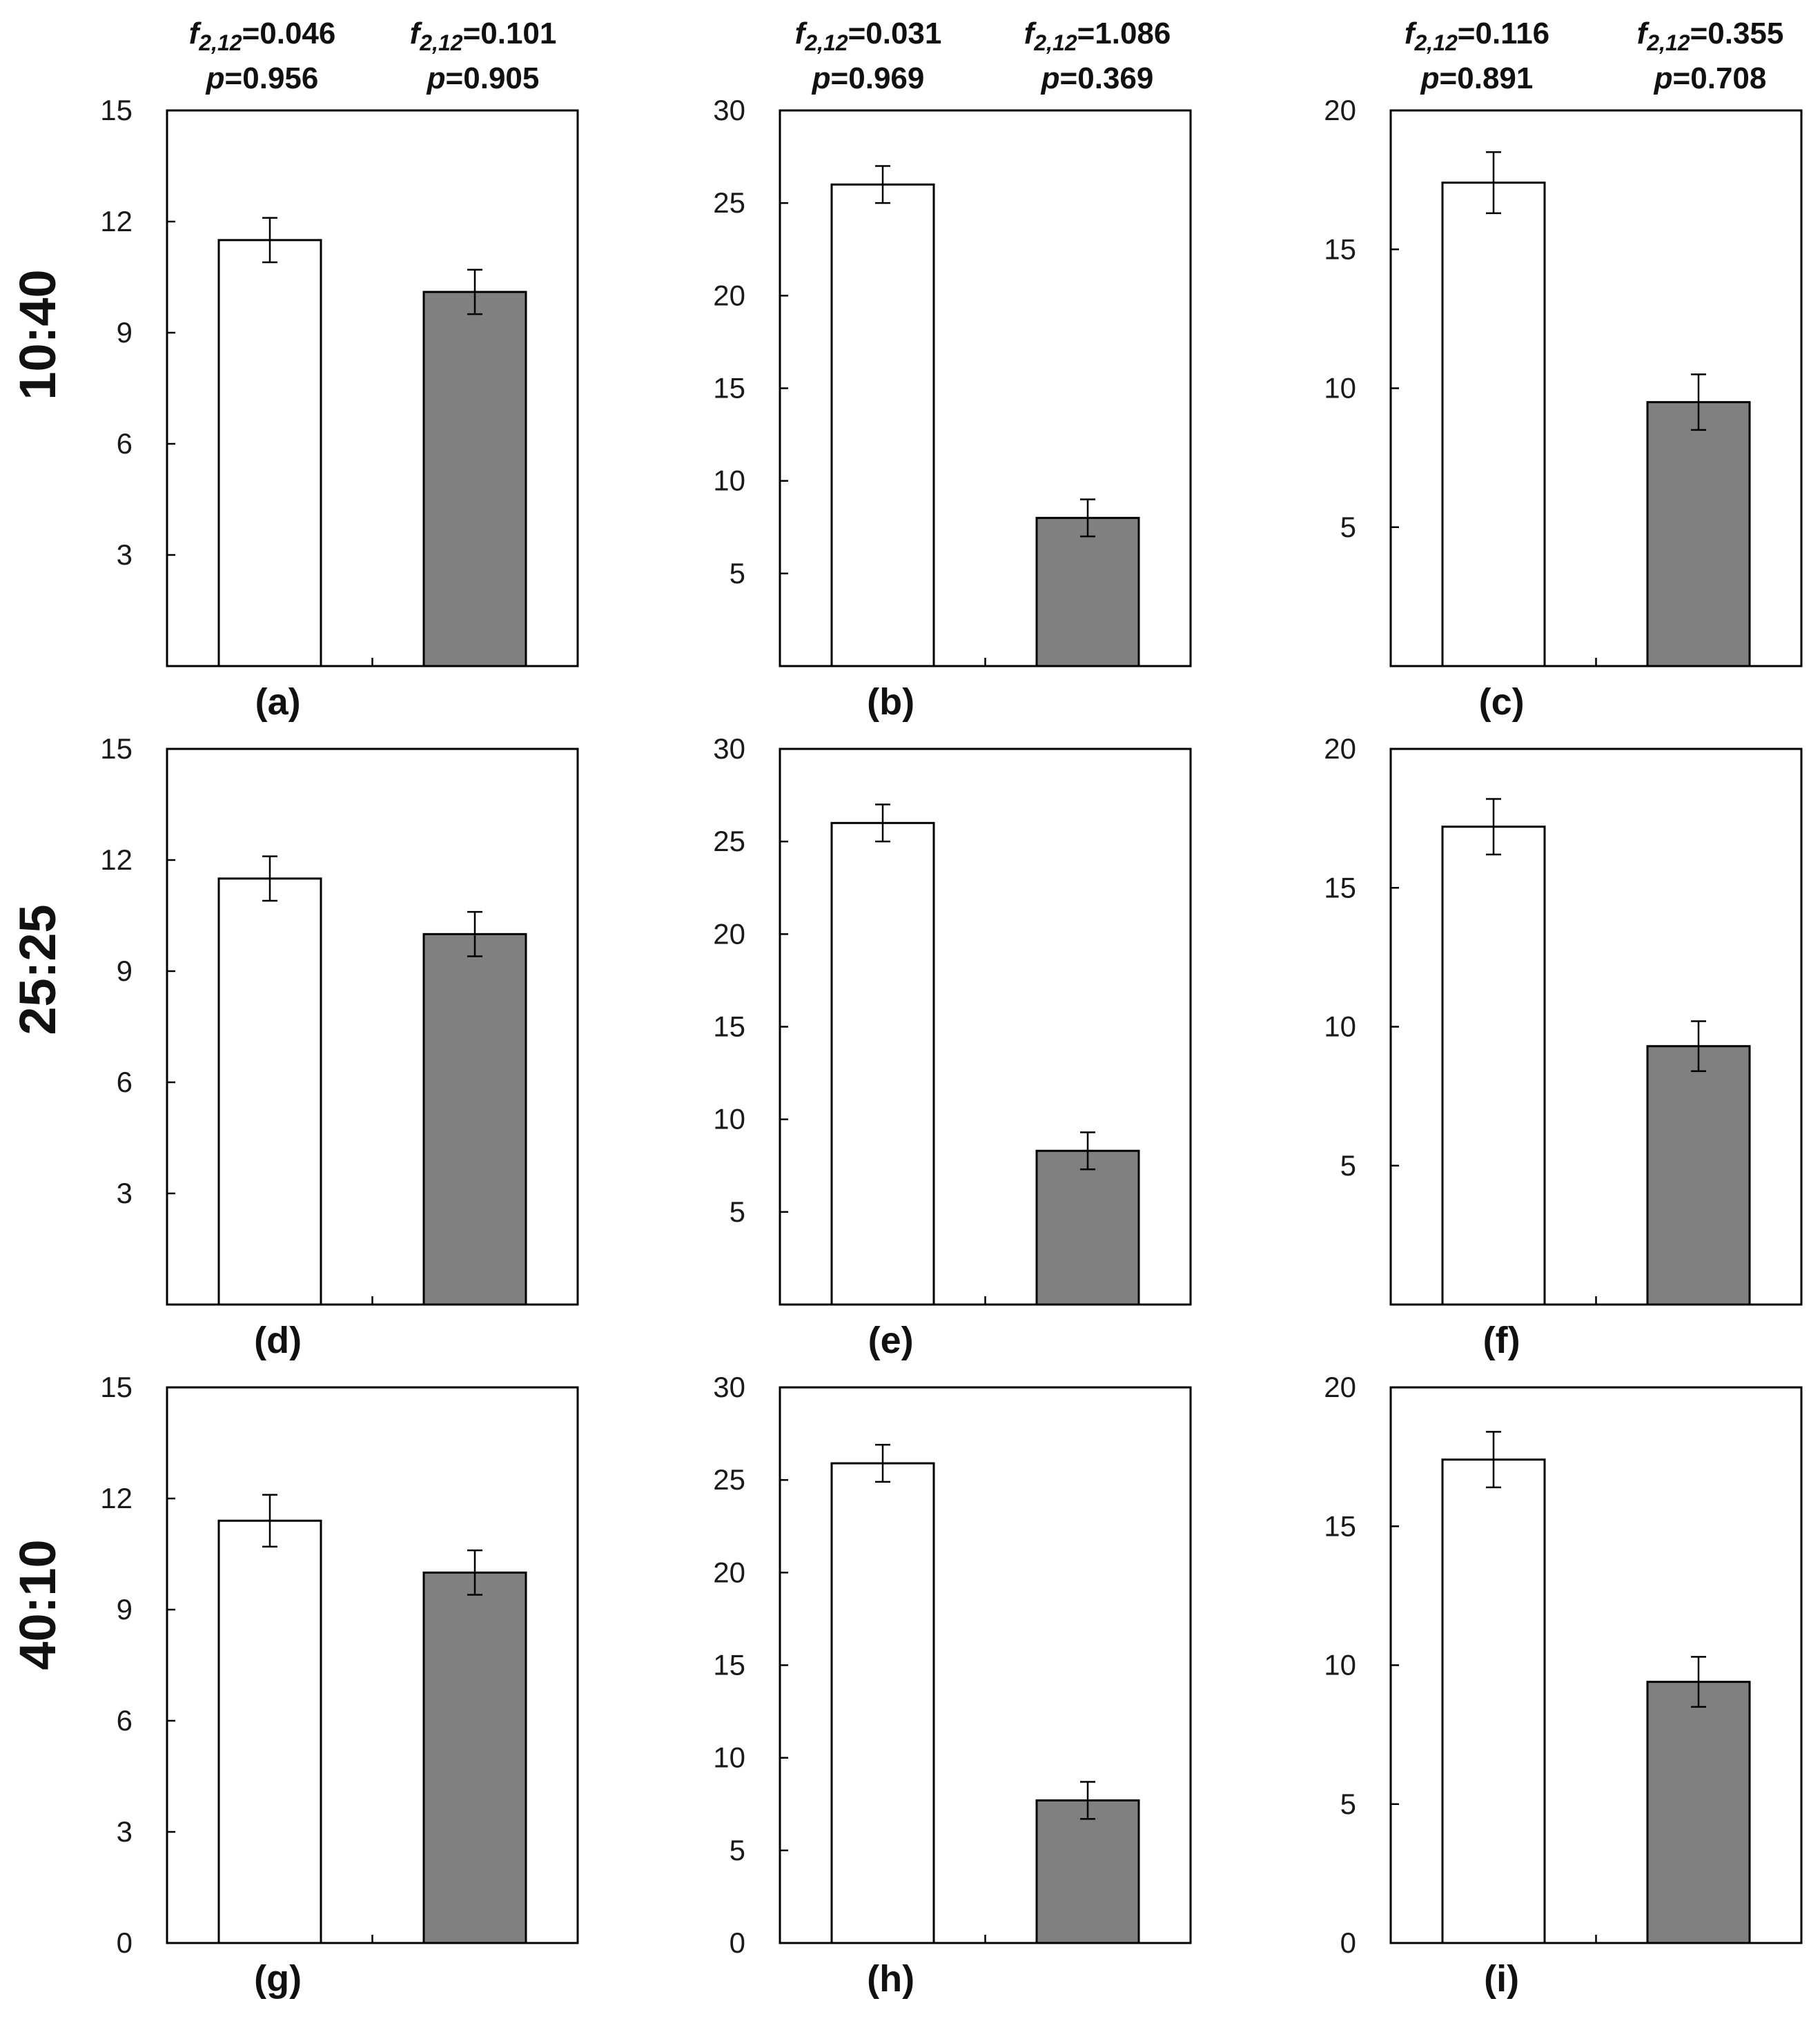 This screenshot has width=1820, height=2021. I want to click on chart-panel-h: 0 5 10 15 20 25 30 (h), so click(952, 1685).